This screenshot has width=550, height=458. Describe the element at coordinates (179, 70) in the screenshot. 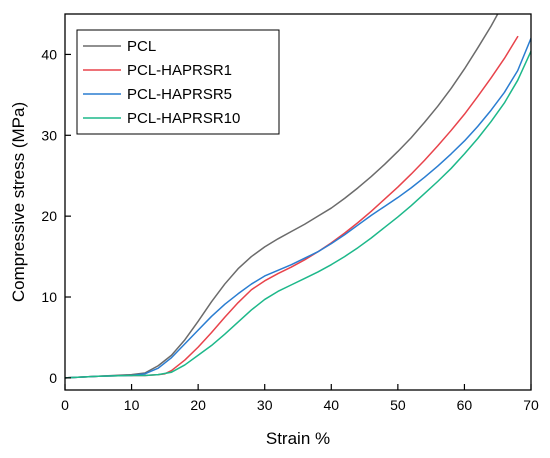

I see `legend-label: PCL-HAPRSR1` at that location.